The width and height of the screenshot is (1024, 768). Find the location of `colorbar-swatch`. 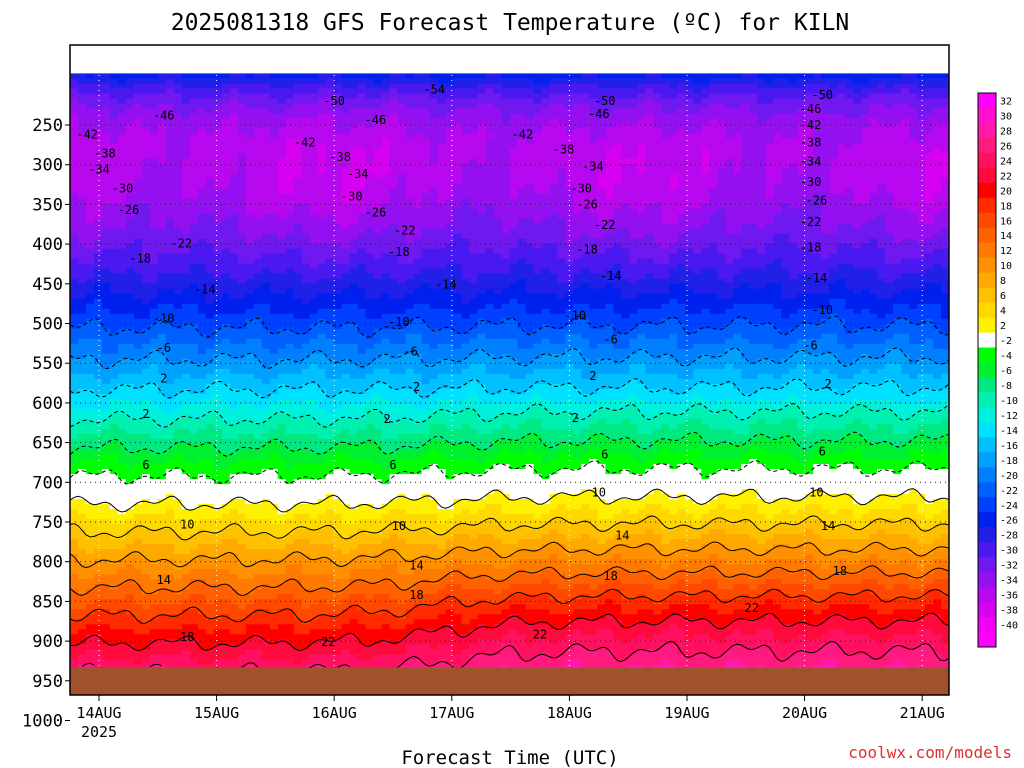

colorbar-swatch is located at coordinates (987, 175).